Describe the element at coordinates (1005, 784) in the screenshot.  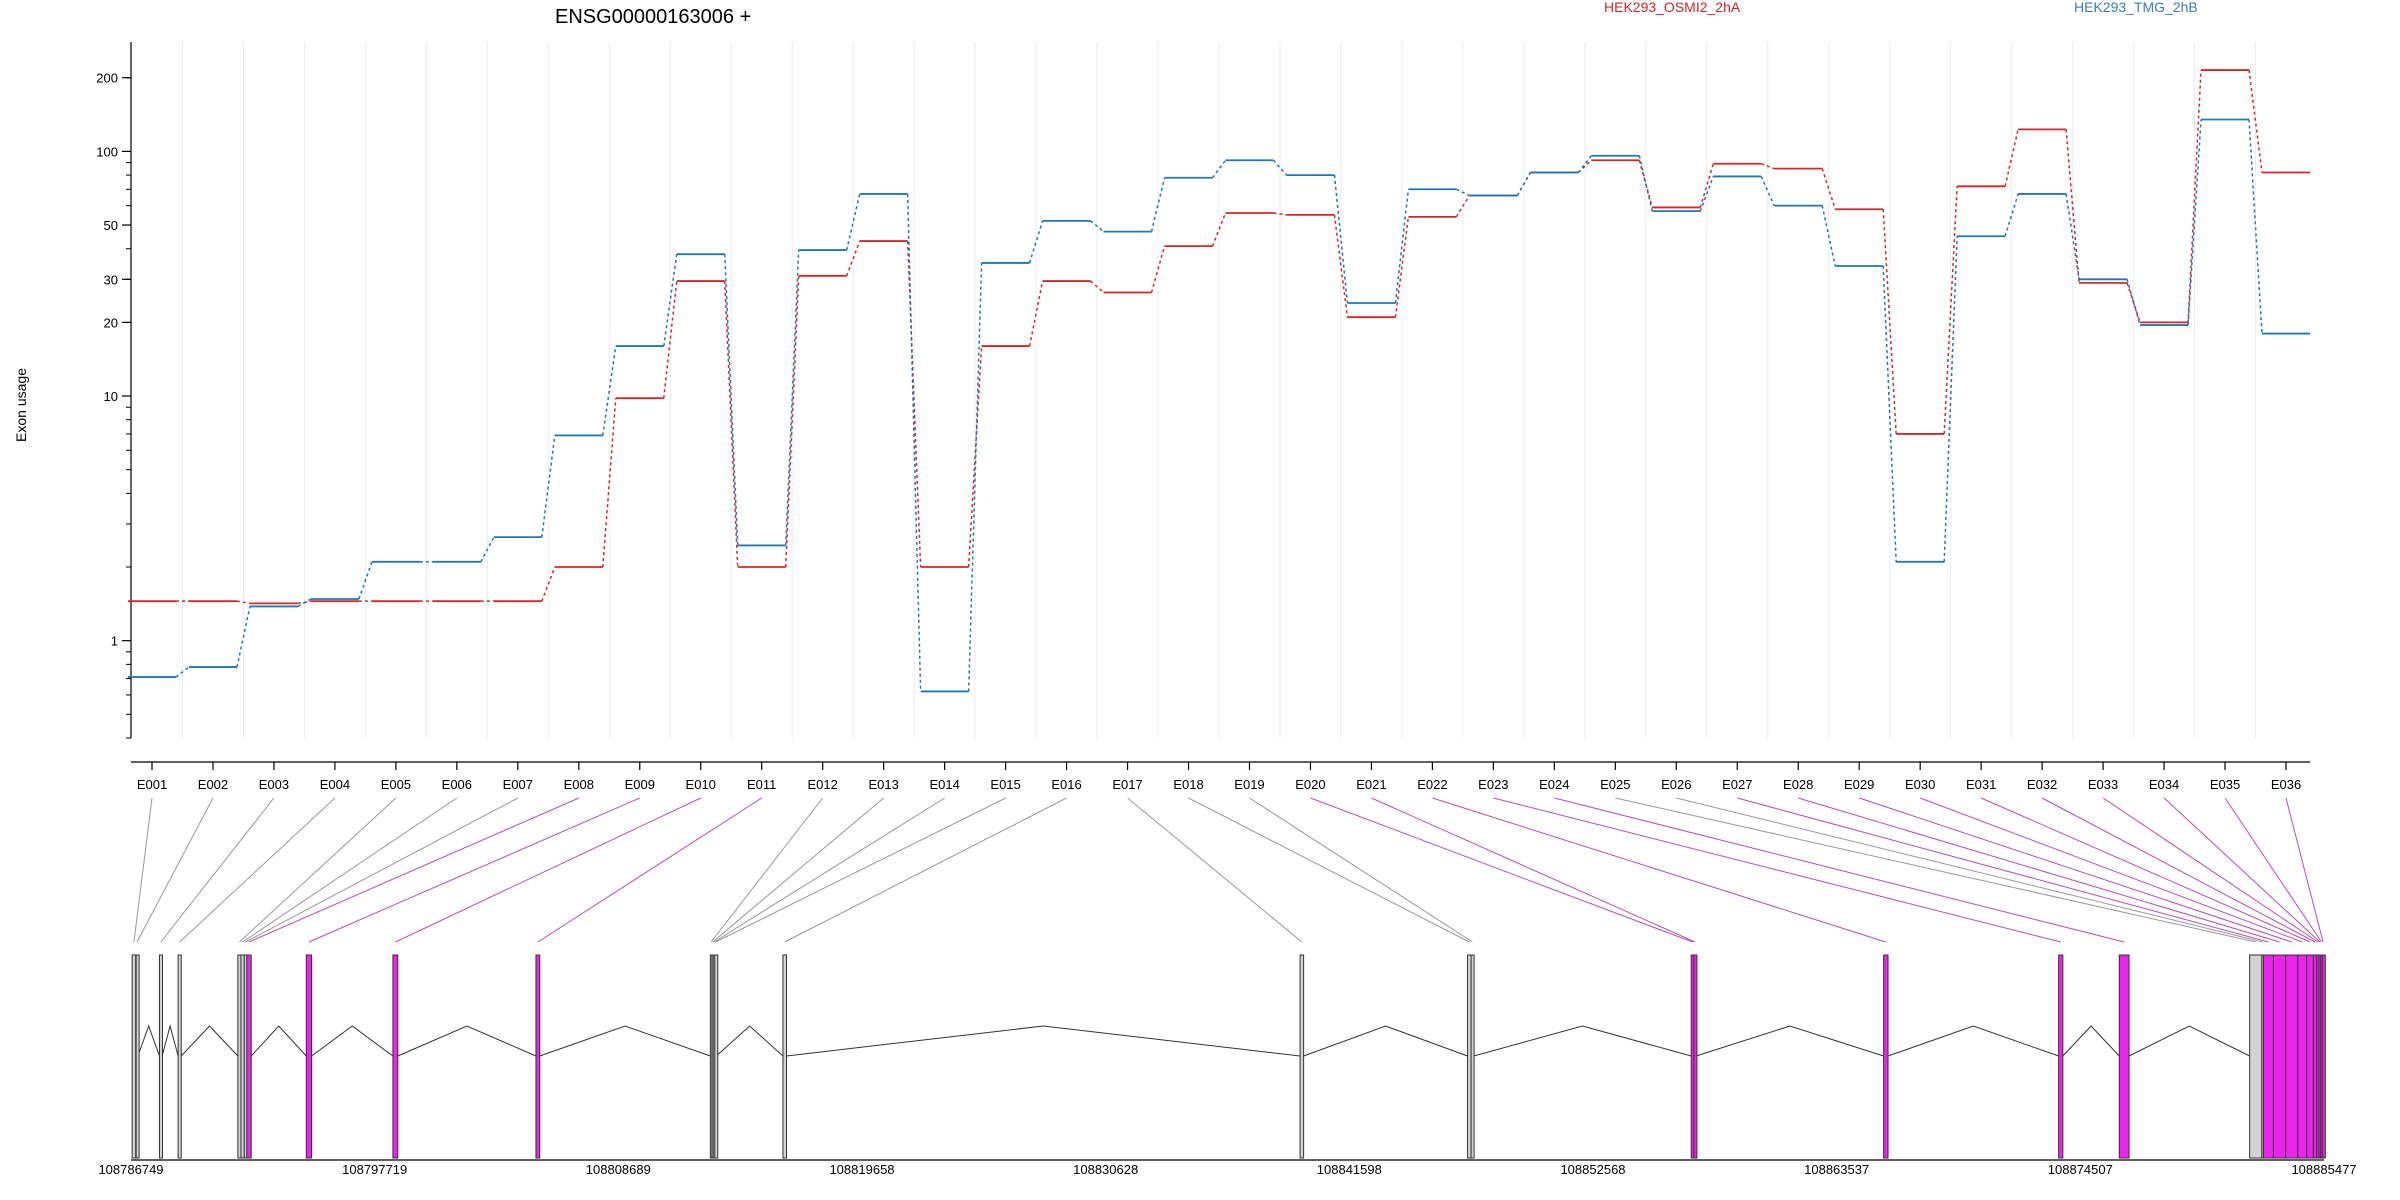
I see `x-tick-label: E015` at that location.